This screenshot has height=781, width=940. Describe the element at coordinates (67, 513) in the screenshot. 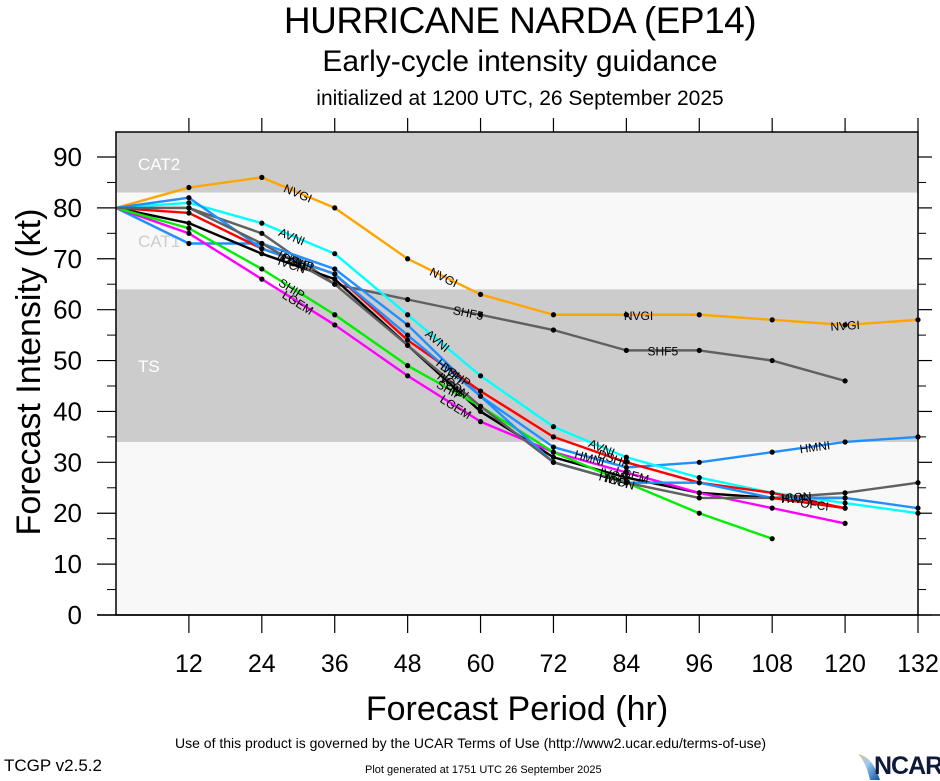

I see `y-tick-label: 20` at that location.